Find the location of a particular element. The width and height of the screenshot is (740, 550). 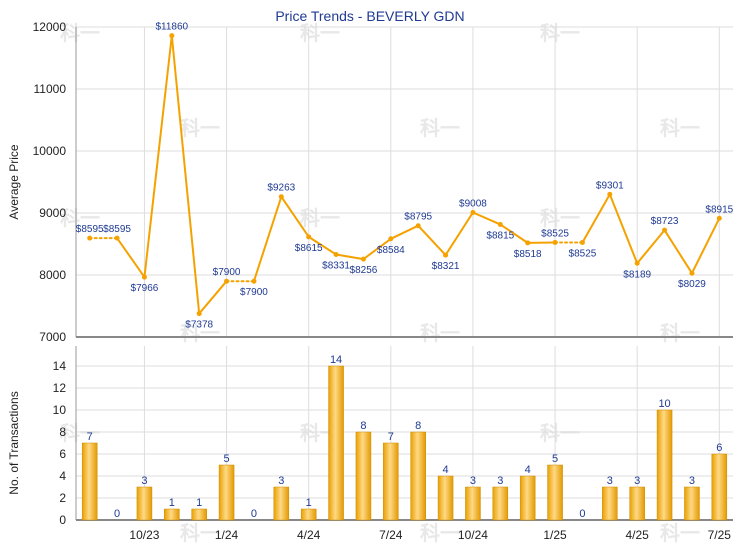

price-data-label: $8795 is located at coordinates (418, 217).